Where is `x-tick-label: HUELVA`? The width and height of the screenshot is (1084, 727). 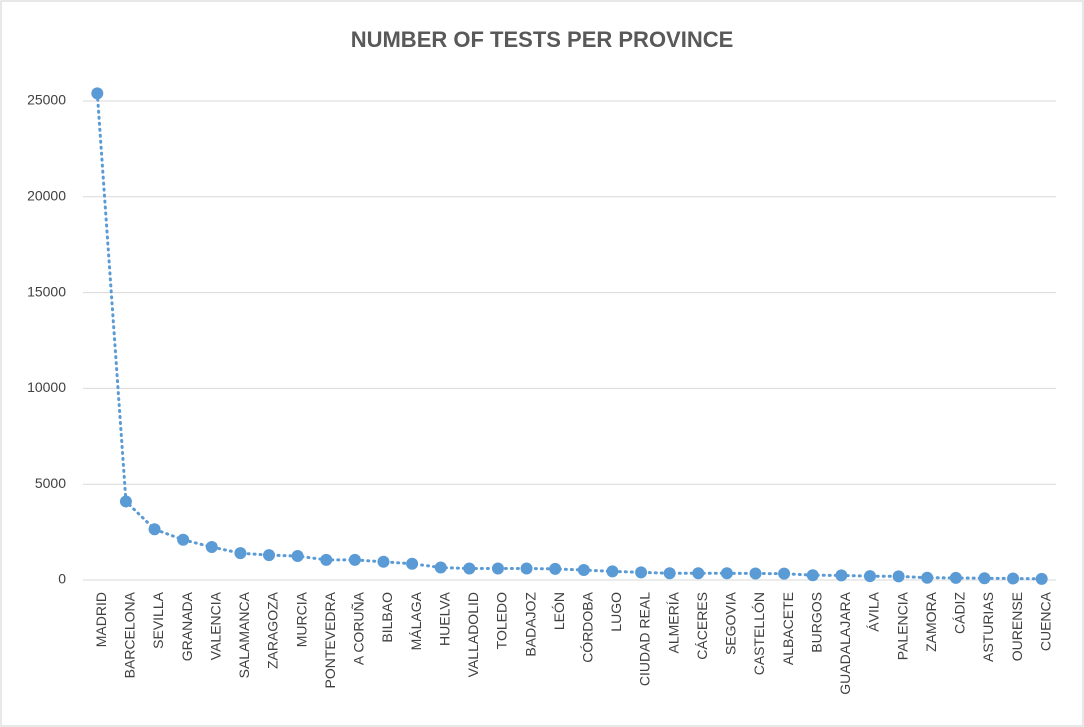
x-tick-label: HUELVA is located at coordinates (444, 618).